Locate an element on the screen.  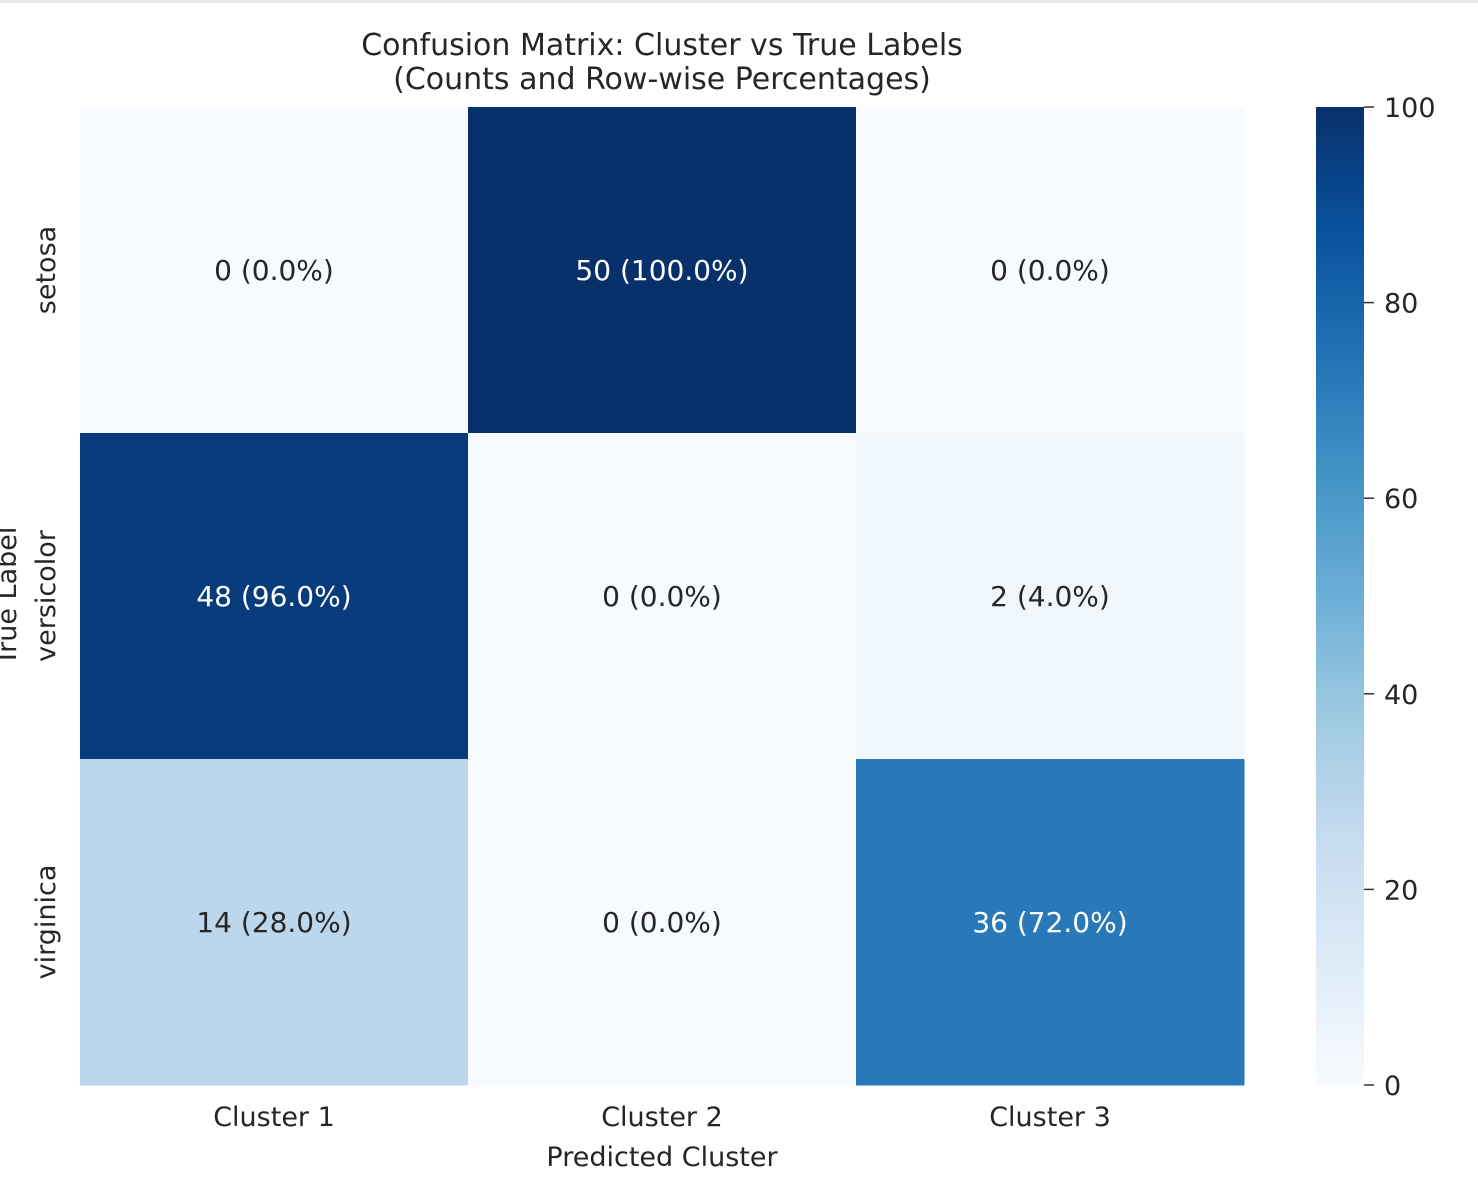
cell-label: 48 (96.0%) is located at coordinates (273, 596).